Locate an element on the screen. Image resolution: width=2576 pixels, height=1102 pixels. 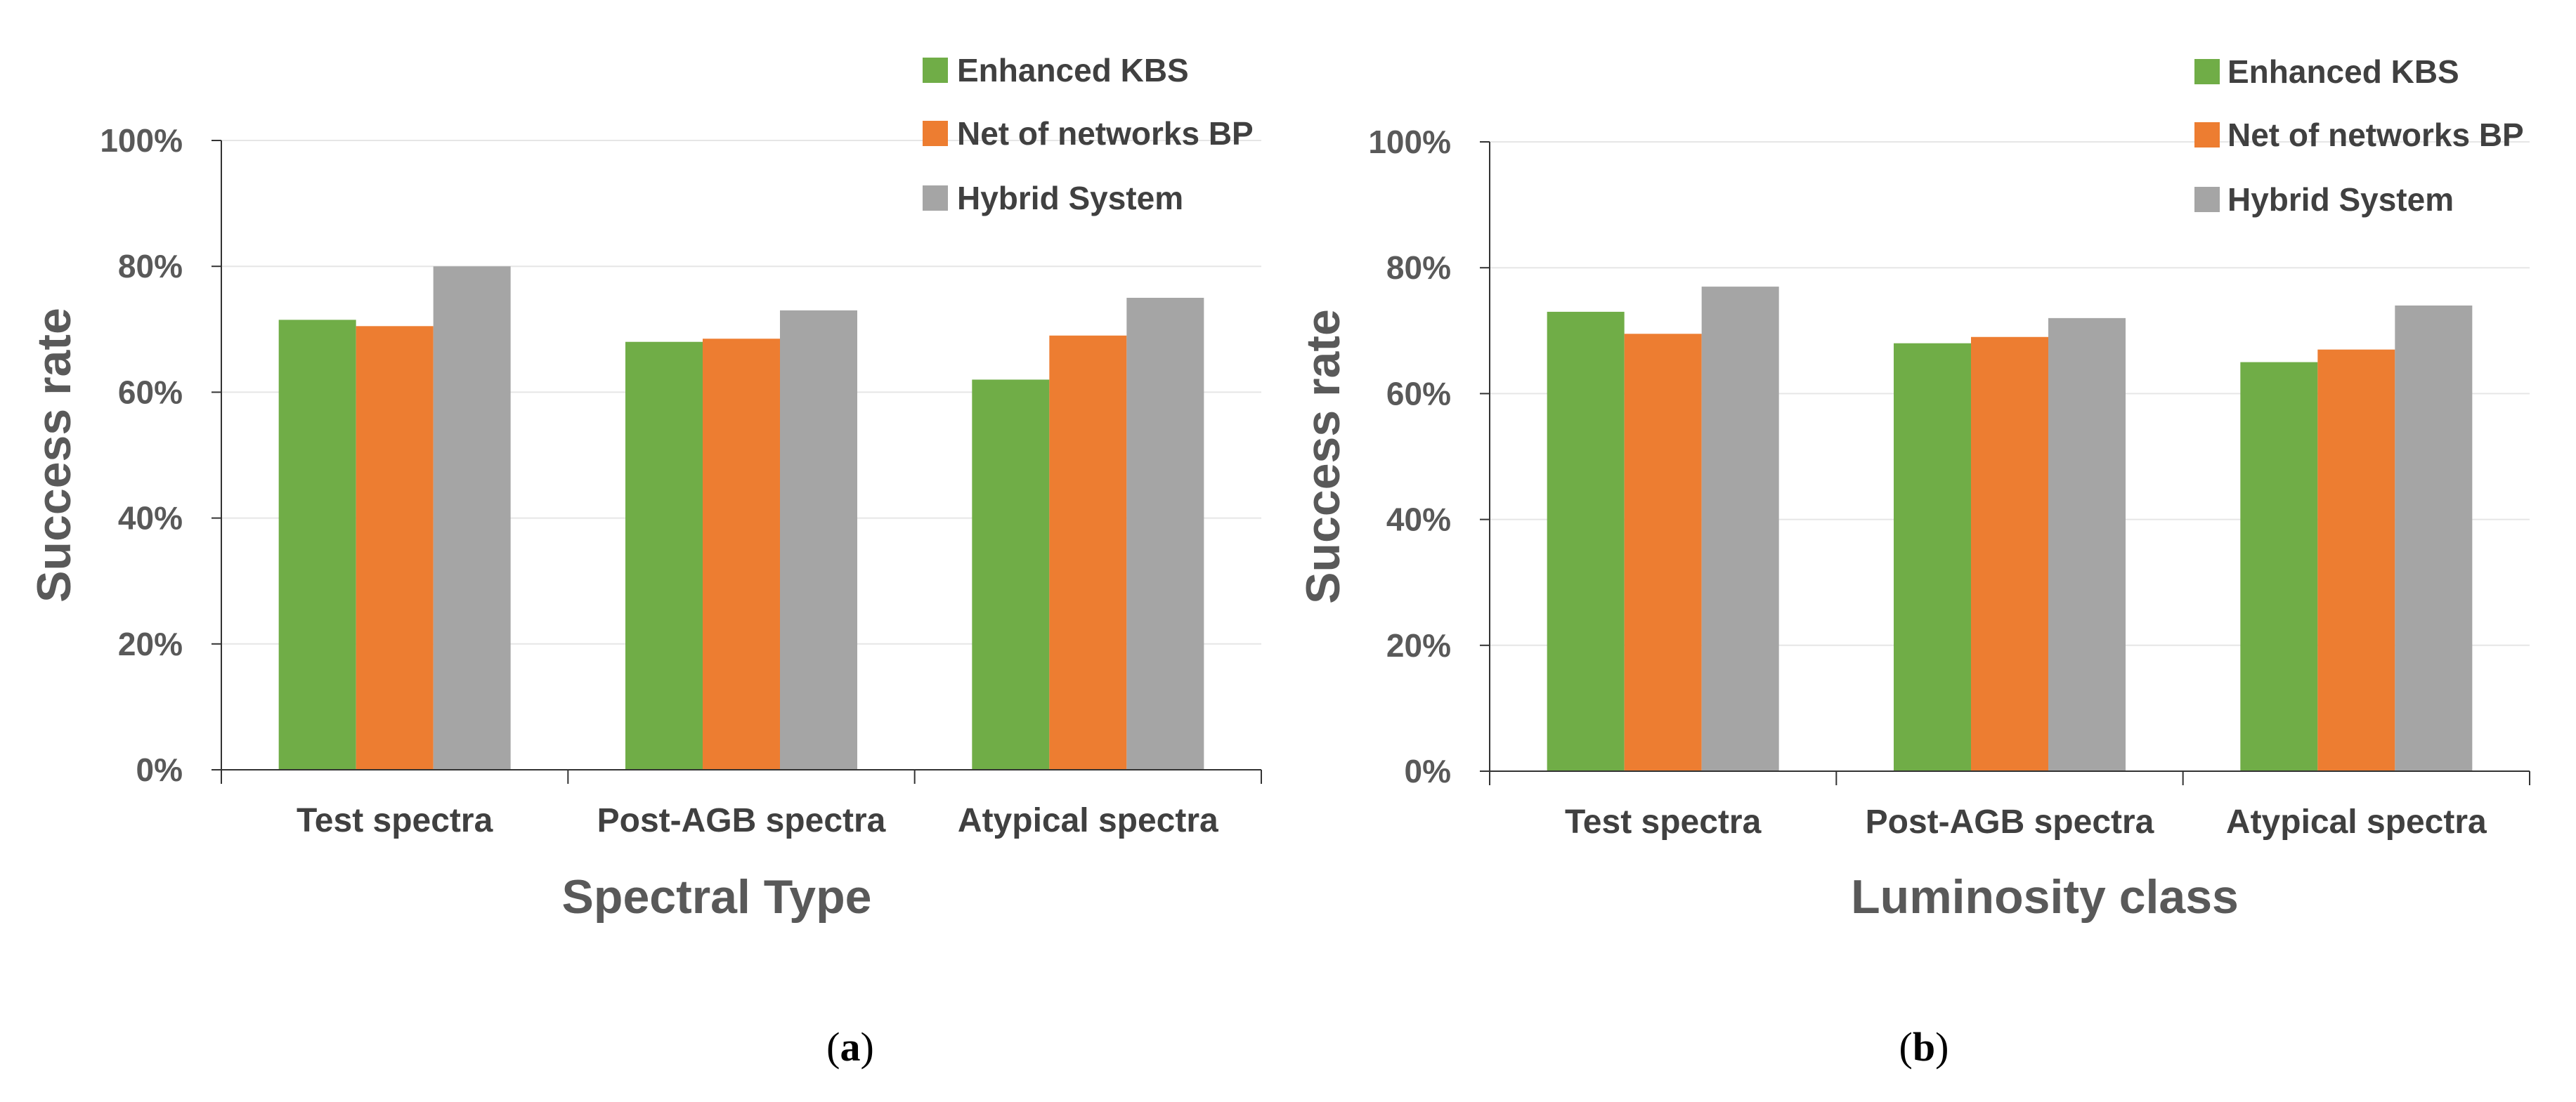
x-axis-title: Luminosity class is located at coordinates (2045, 897).